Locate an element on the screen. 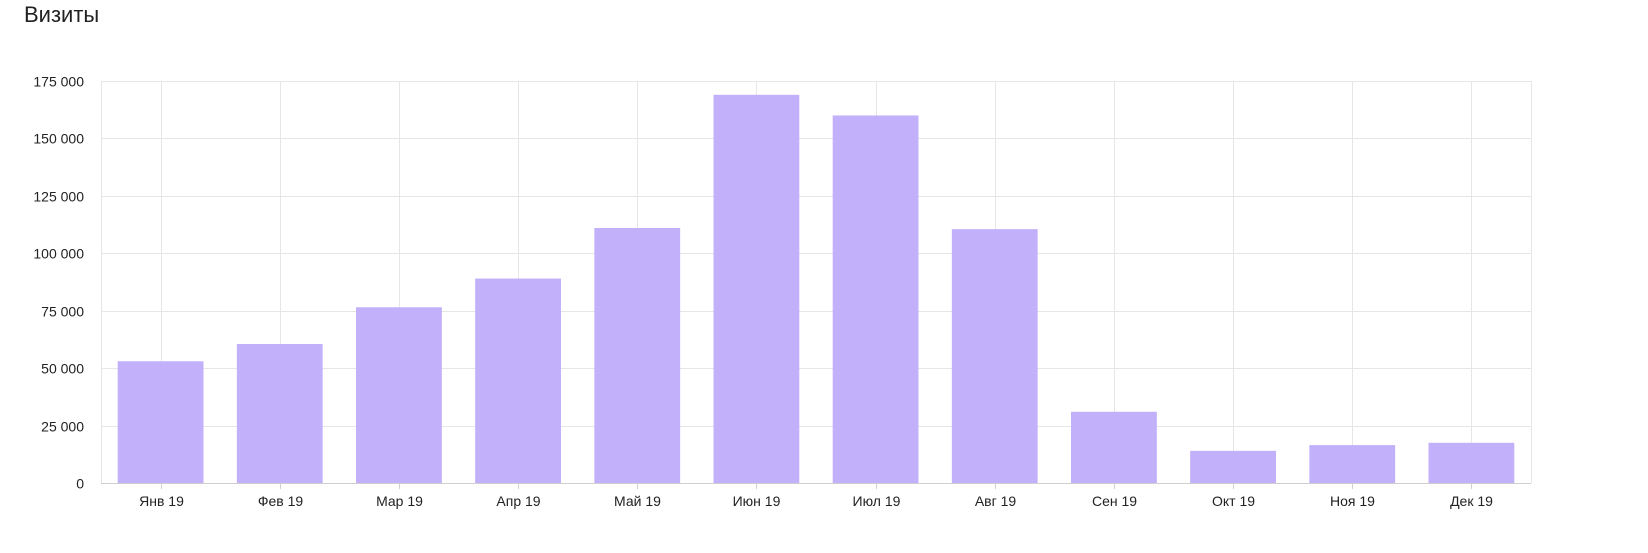  y-tick-label: 175 000 is located at coordinates (58, 82).